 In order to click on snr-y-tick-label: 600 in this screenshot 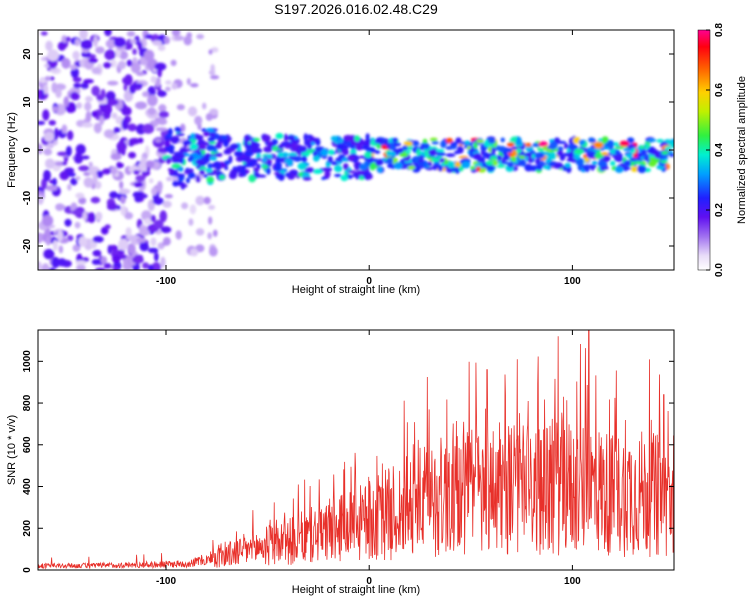, I will do `click(27, 444)`.